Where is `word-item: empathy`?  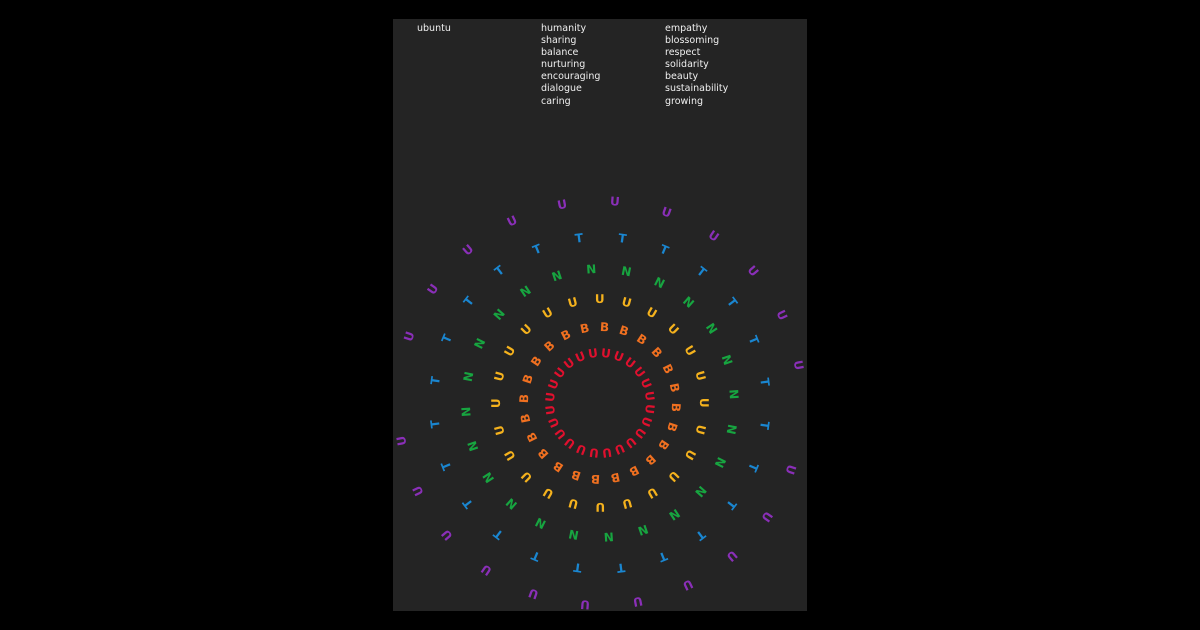
word-item: empathy is located at coordinates (686, 28).